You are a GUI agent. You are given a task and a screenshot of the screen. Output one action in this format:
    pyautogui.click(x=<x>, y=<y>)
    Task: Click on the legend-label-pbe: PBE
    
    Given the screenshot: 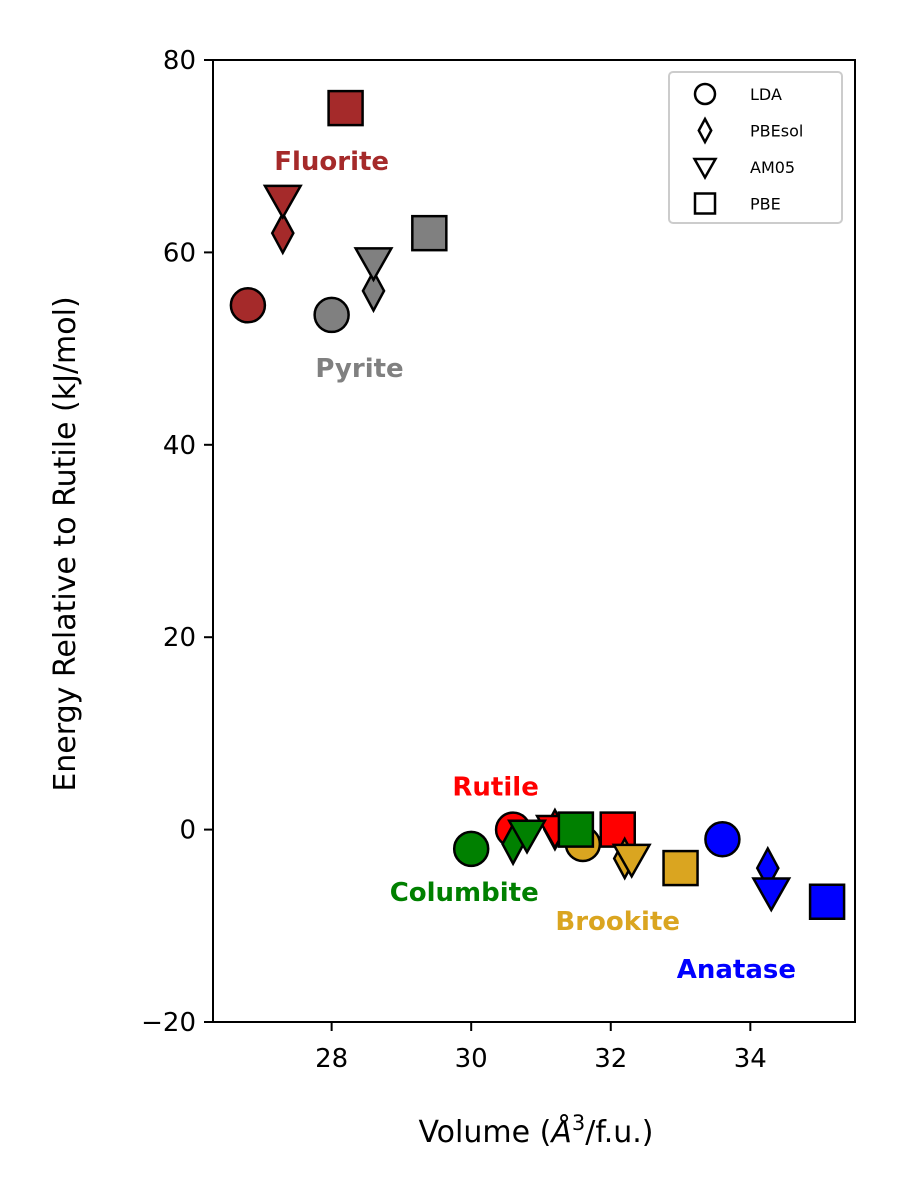 What is the action you would take?
    pyautogui.click(x=765, y=204)
    